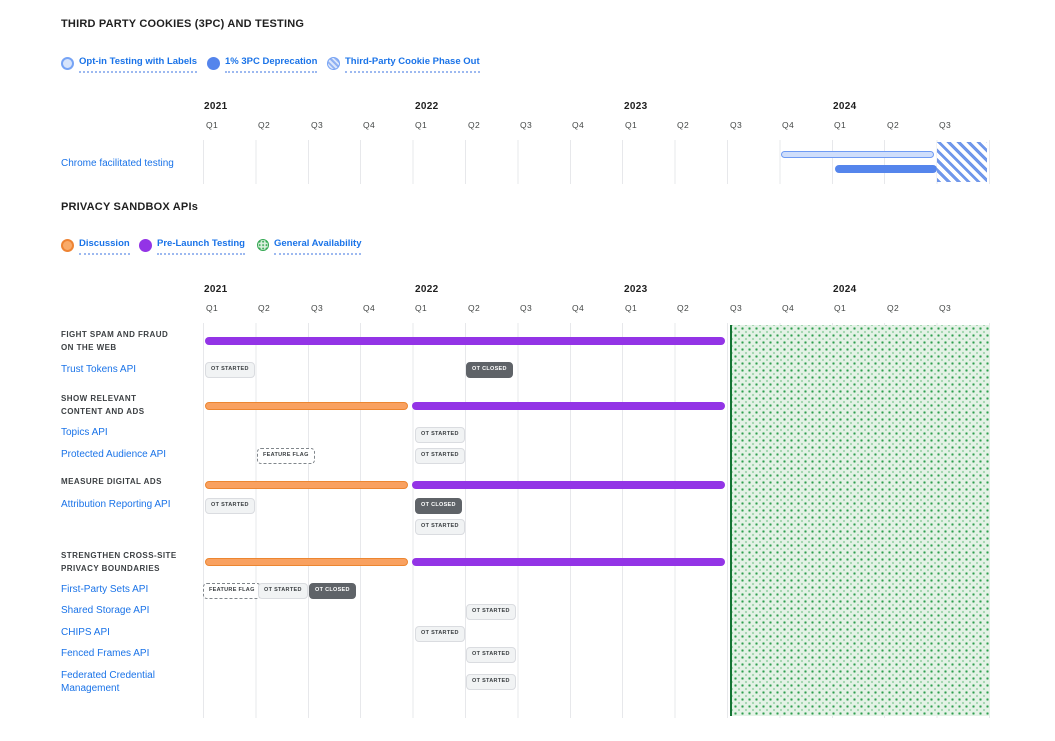 Image resolution: width=1055 pixels, height=741 pixels. Describe the element at coordinates (183, 24) in the screenshot. I see `cookies-section-title: THIRD PARTY COOKIES (3PC) AND TESTING` at that location.